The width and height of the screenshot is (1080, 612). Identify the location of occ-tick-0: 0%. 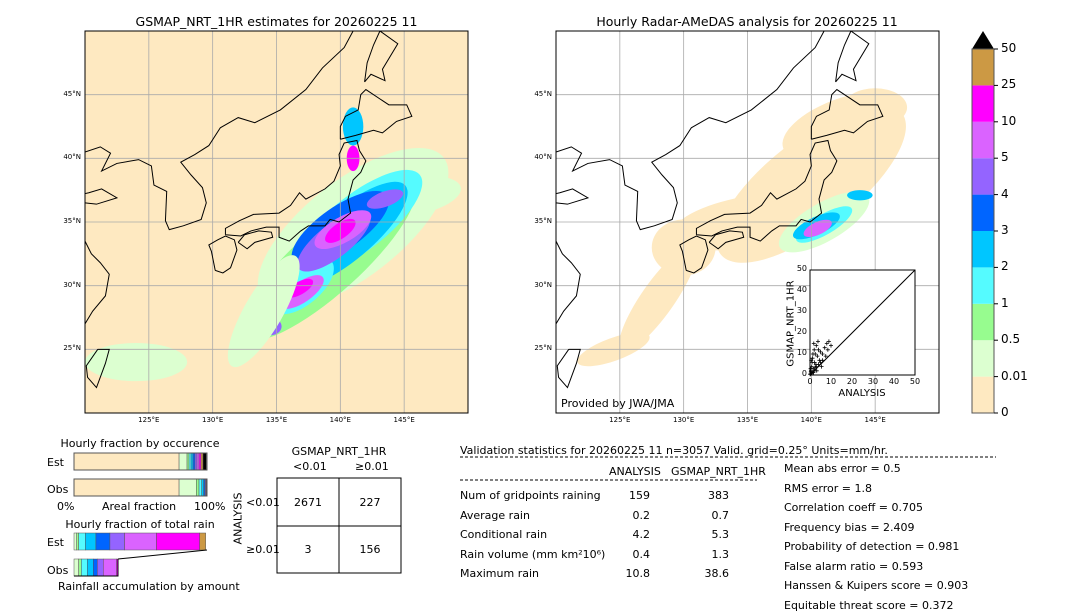
(66, 506).